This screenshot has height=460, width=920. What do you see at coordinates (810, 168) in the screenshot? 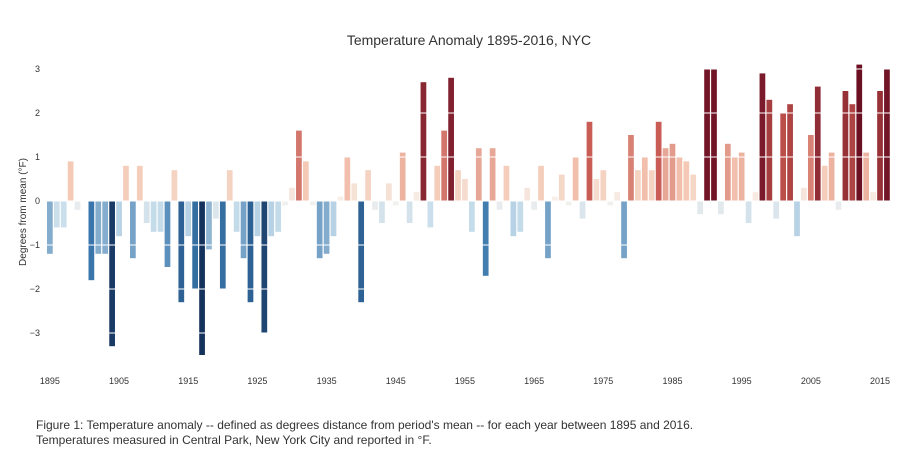
I see `bar-2005` at bounding box center [810, 168].